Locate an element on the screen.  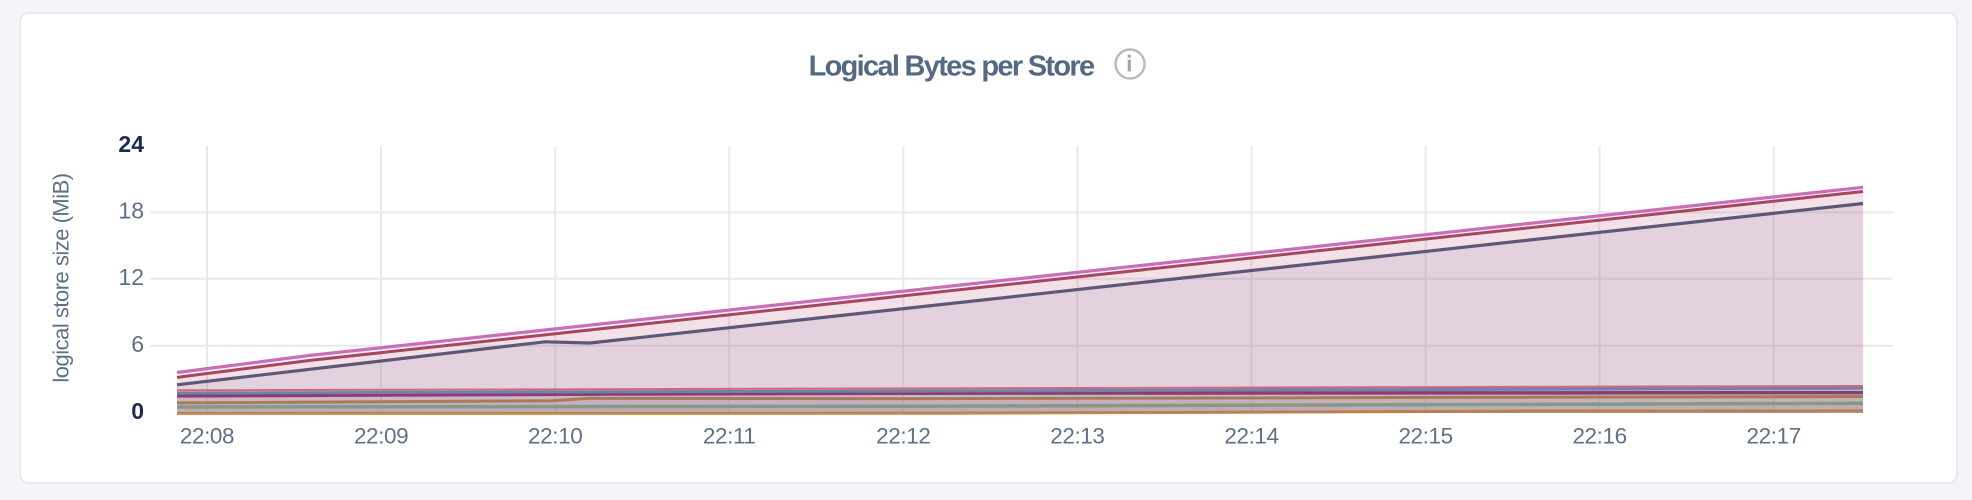
svg-text: 24 is located at coordinates (131, 144).